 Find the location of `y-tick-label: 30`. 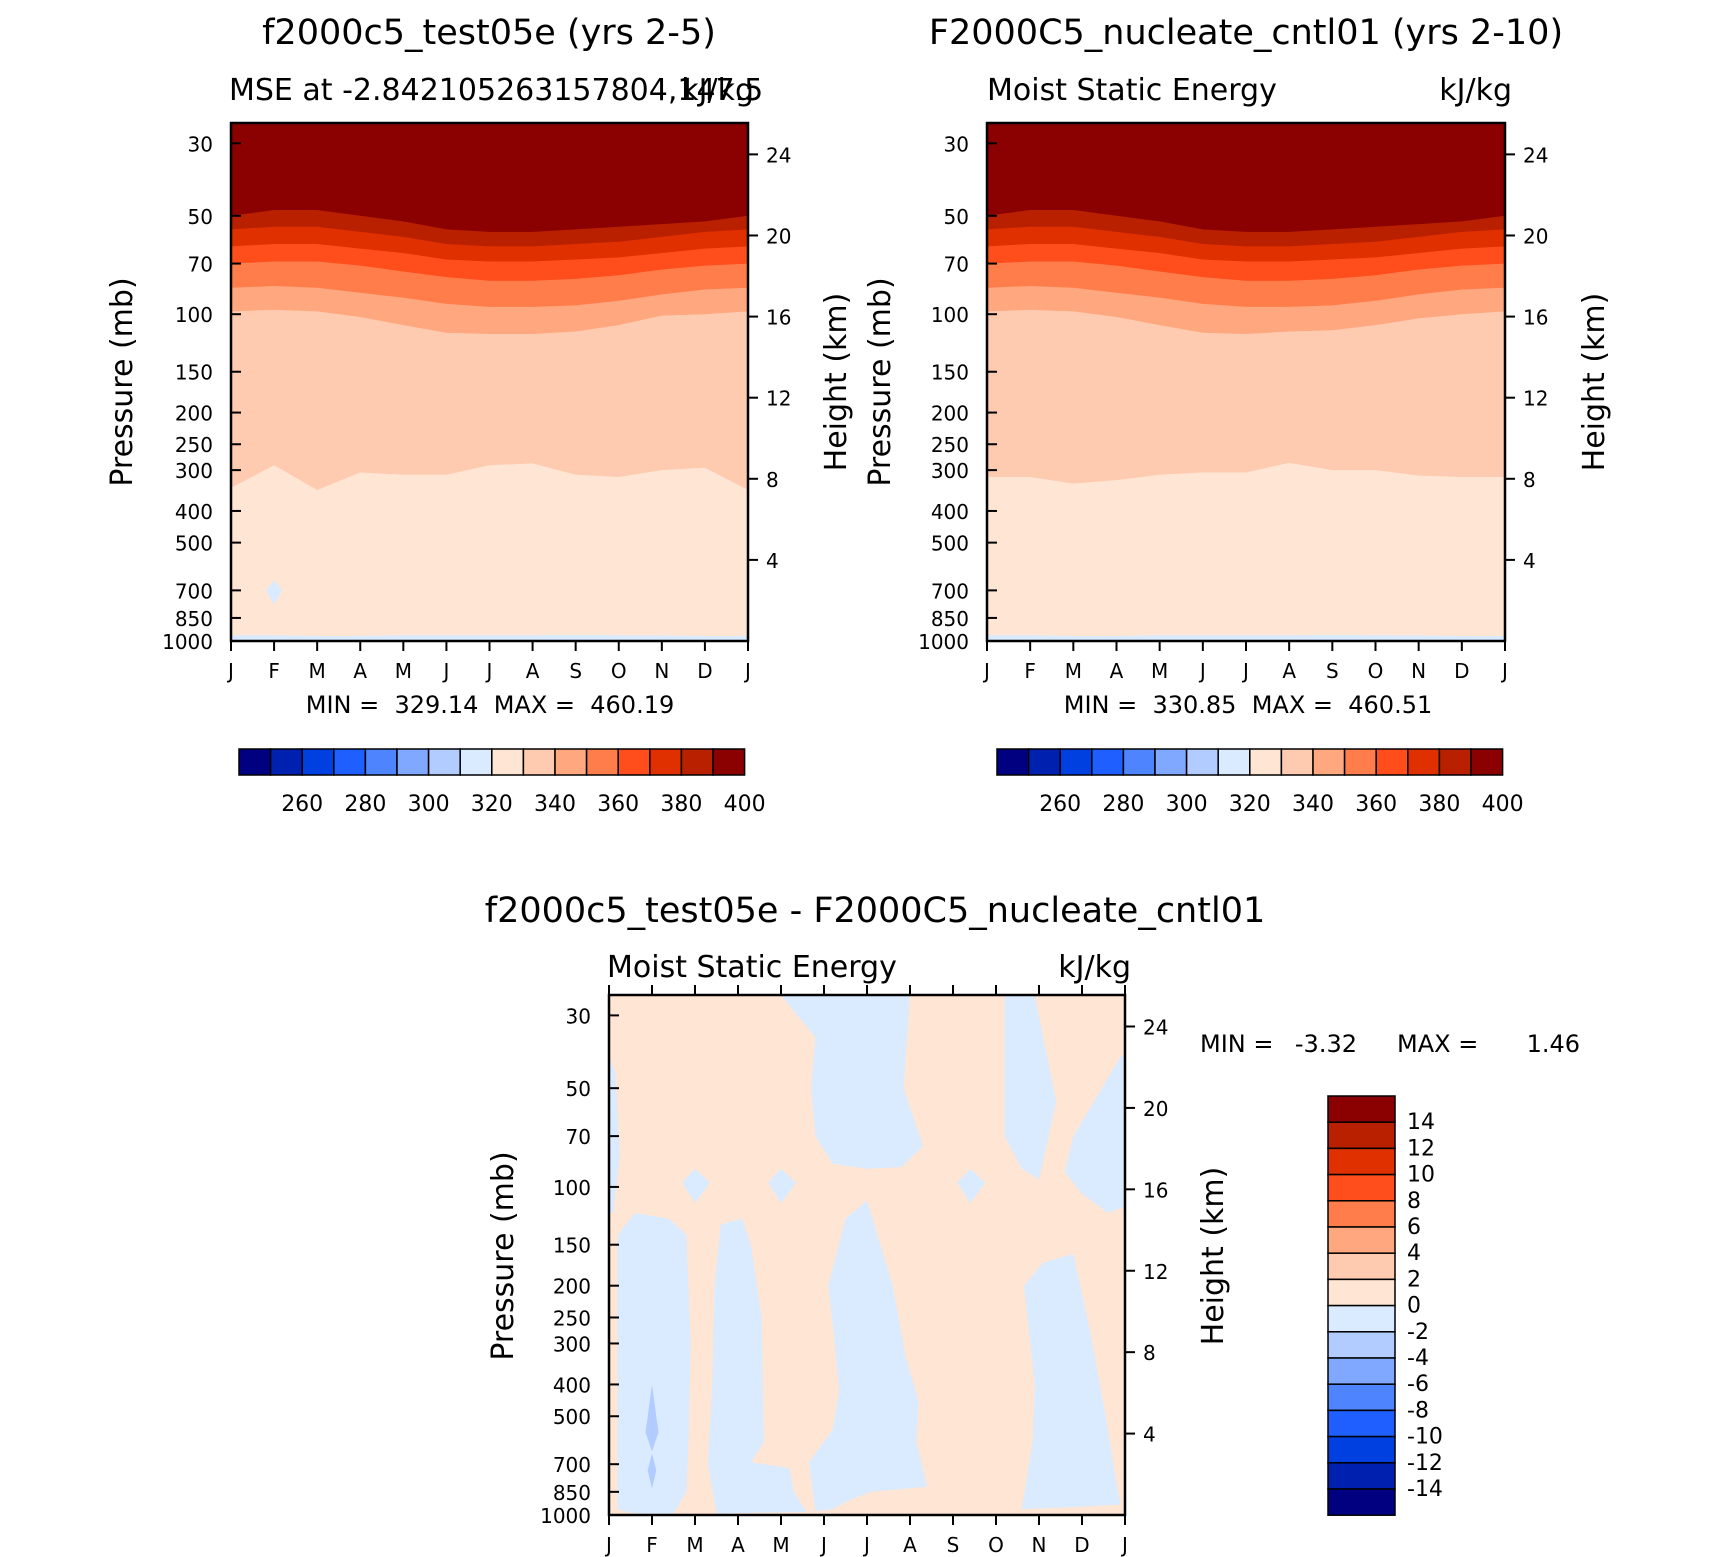

y-tick-label: 30 is located at coordinates (578, 1016).